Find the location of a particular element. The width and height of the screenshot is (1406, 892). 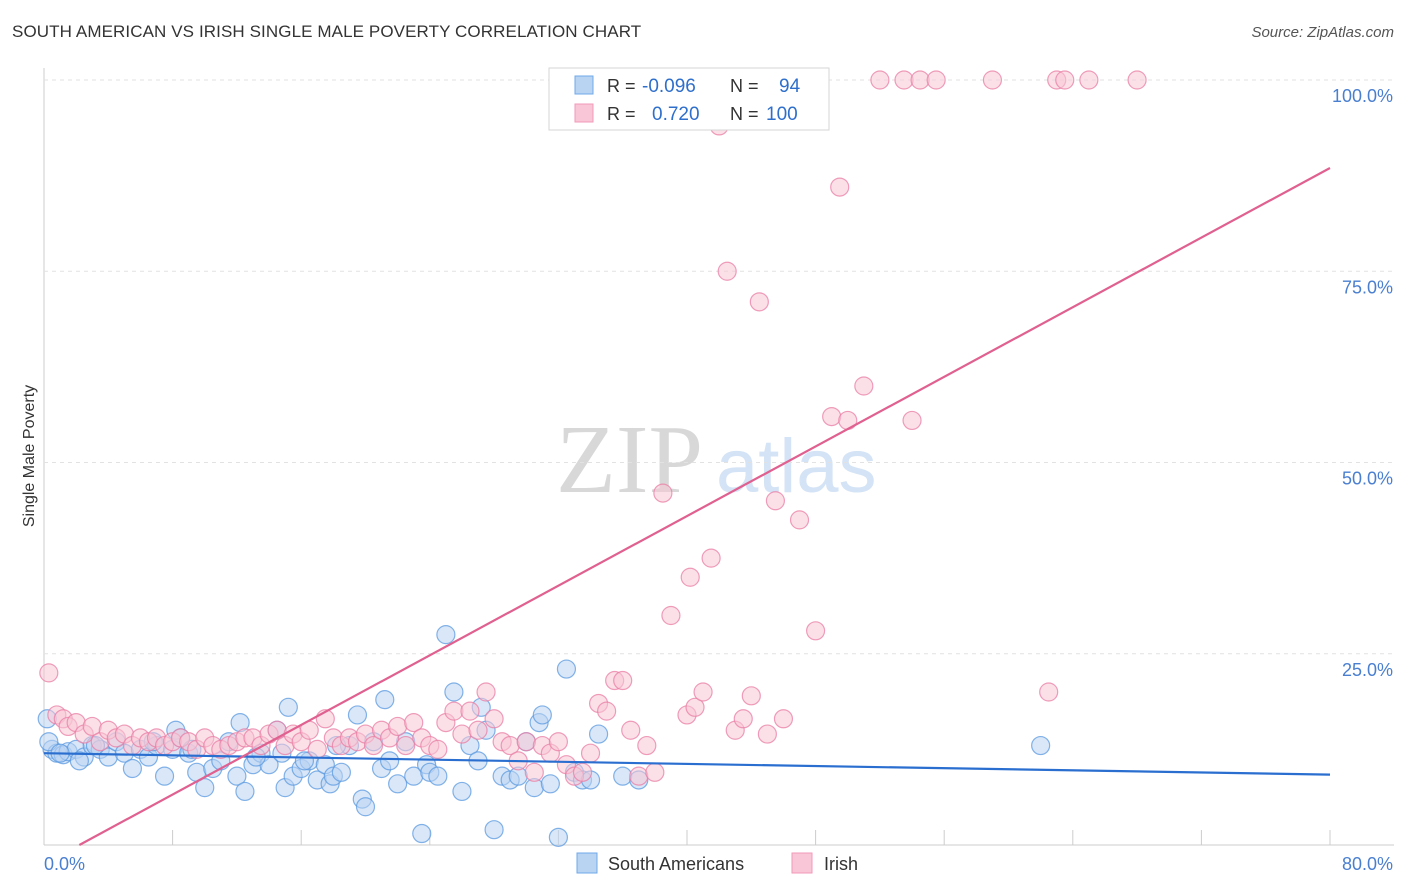

series-legend: South Americans Irish is located at coordinates (717, 863).